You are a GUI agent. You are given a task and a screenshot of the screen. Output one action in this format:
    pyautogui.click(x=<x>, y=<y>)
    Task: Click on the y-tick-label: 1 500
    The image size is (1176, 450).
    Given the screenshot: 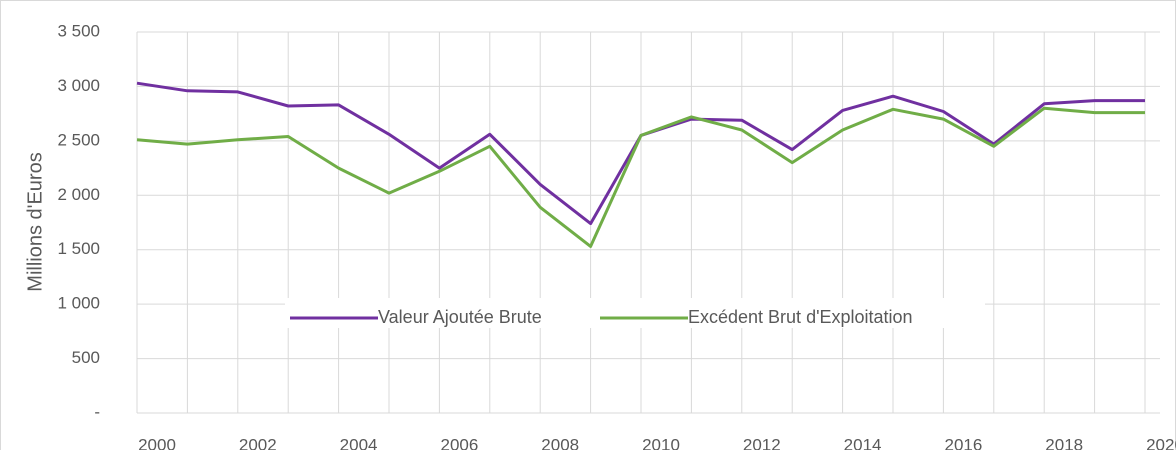 What is the action you would take?
    pyautogui.click(x=78, y=248)
    